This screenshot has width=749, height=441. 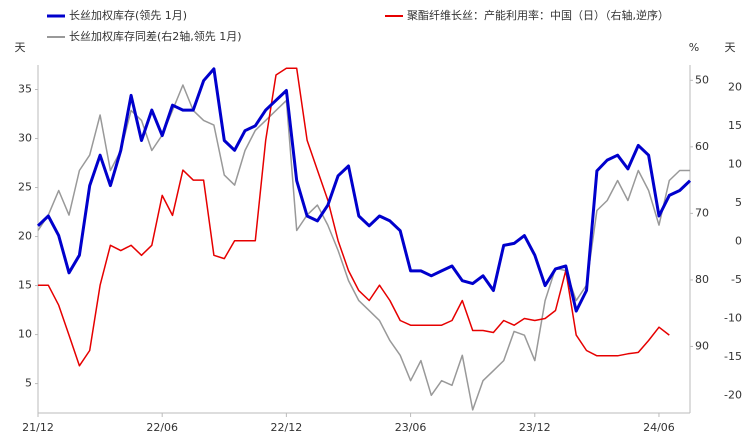 What do you see at coordinates (25, 236) in the screenshot?
I see `y-tick-label: 20` at bounding box center [25, 236].